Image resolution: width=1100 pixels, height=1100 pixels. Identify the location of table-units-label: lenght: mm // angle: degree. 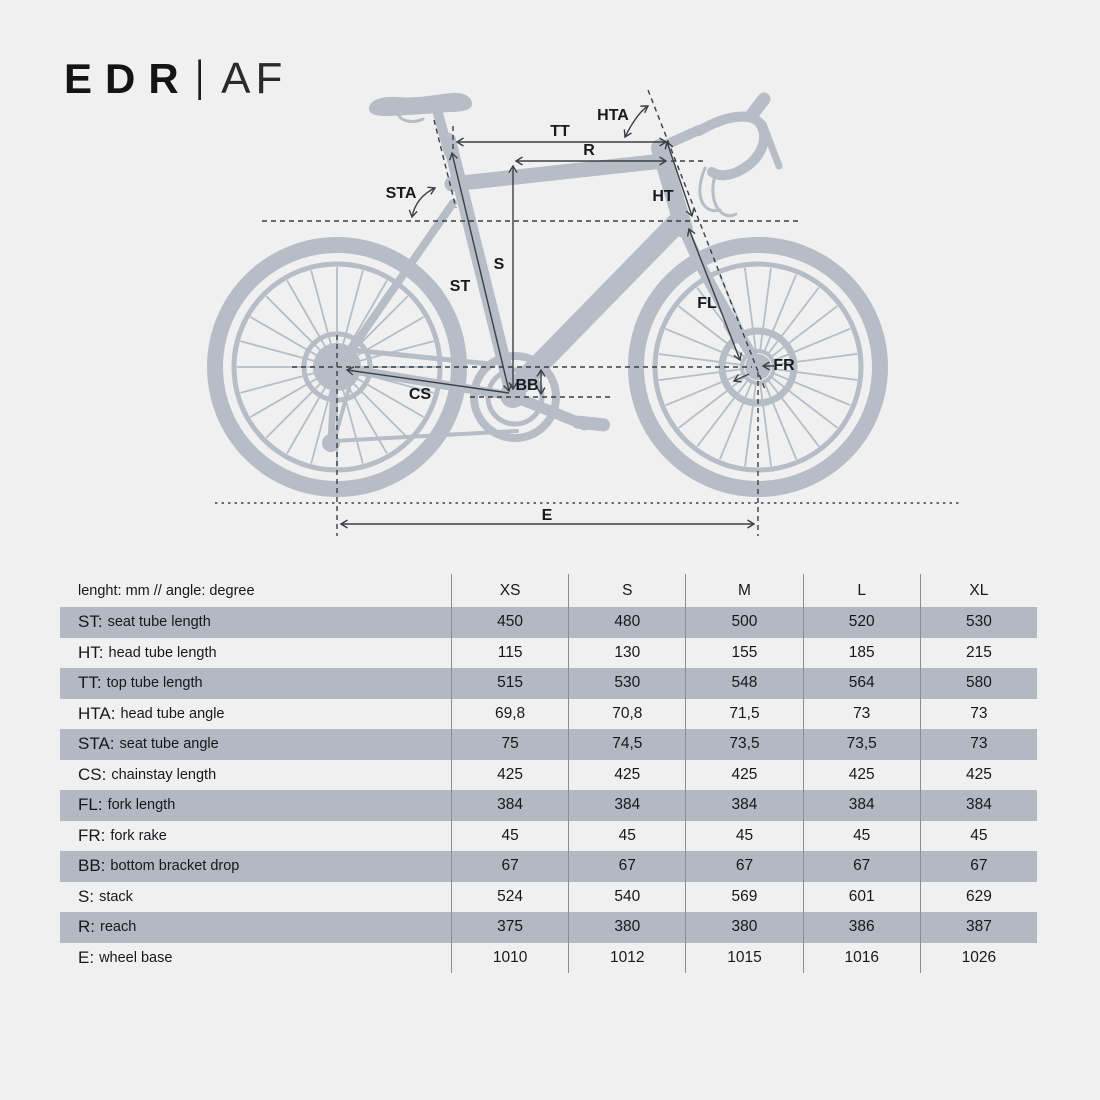
(166, 590).